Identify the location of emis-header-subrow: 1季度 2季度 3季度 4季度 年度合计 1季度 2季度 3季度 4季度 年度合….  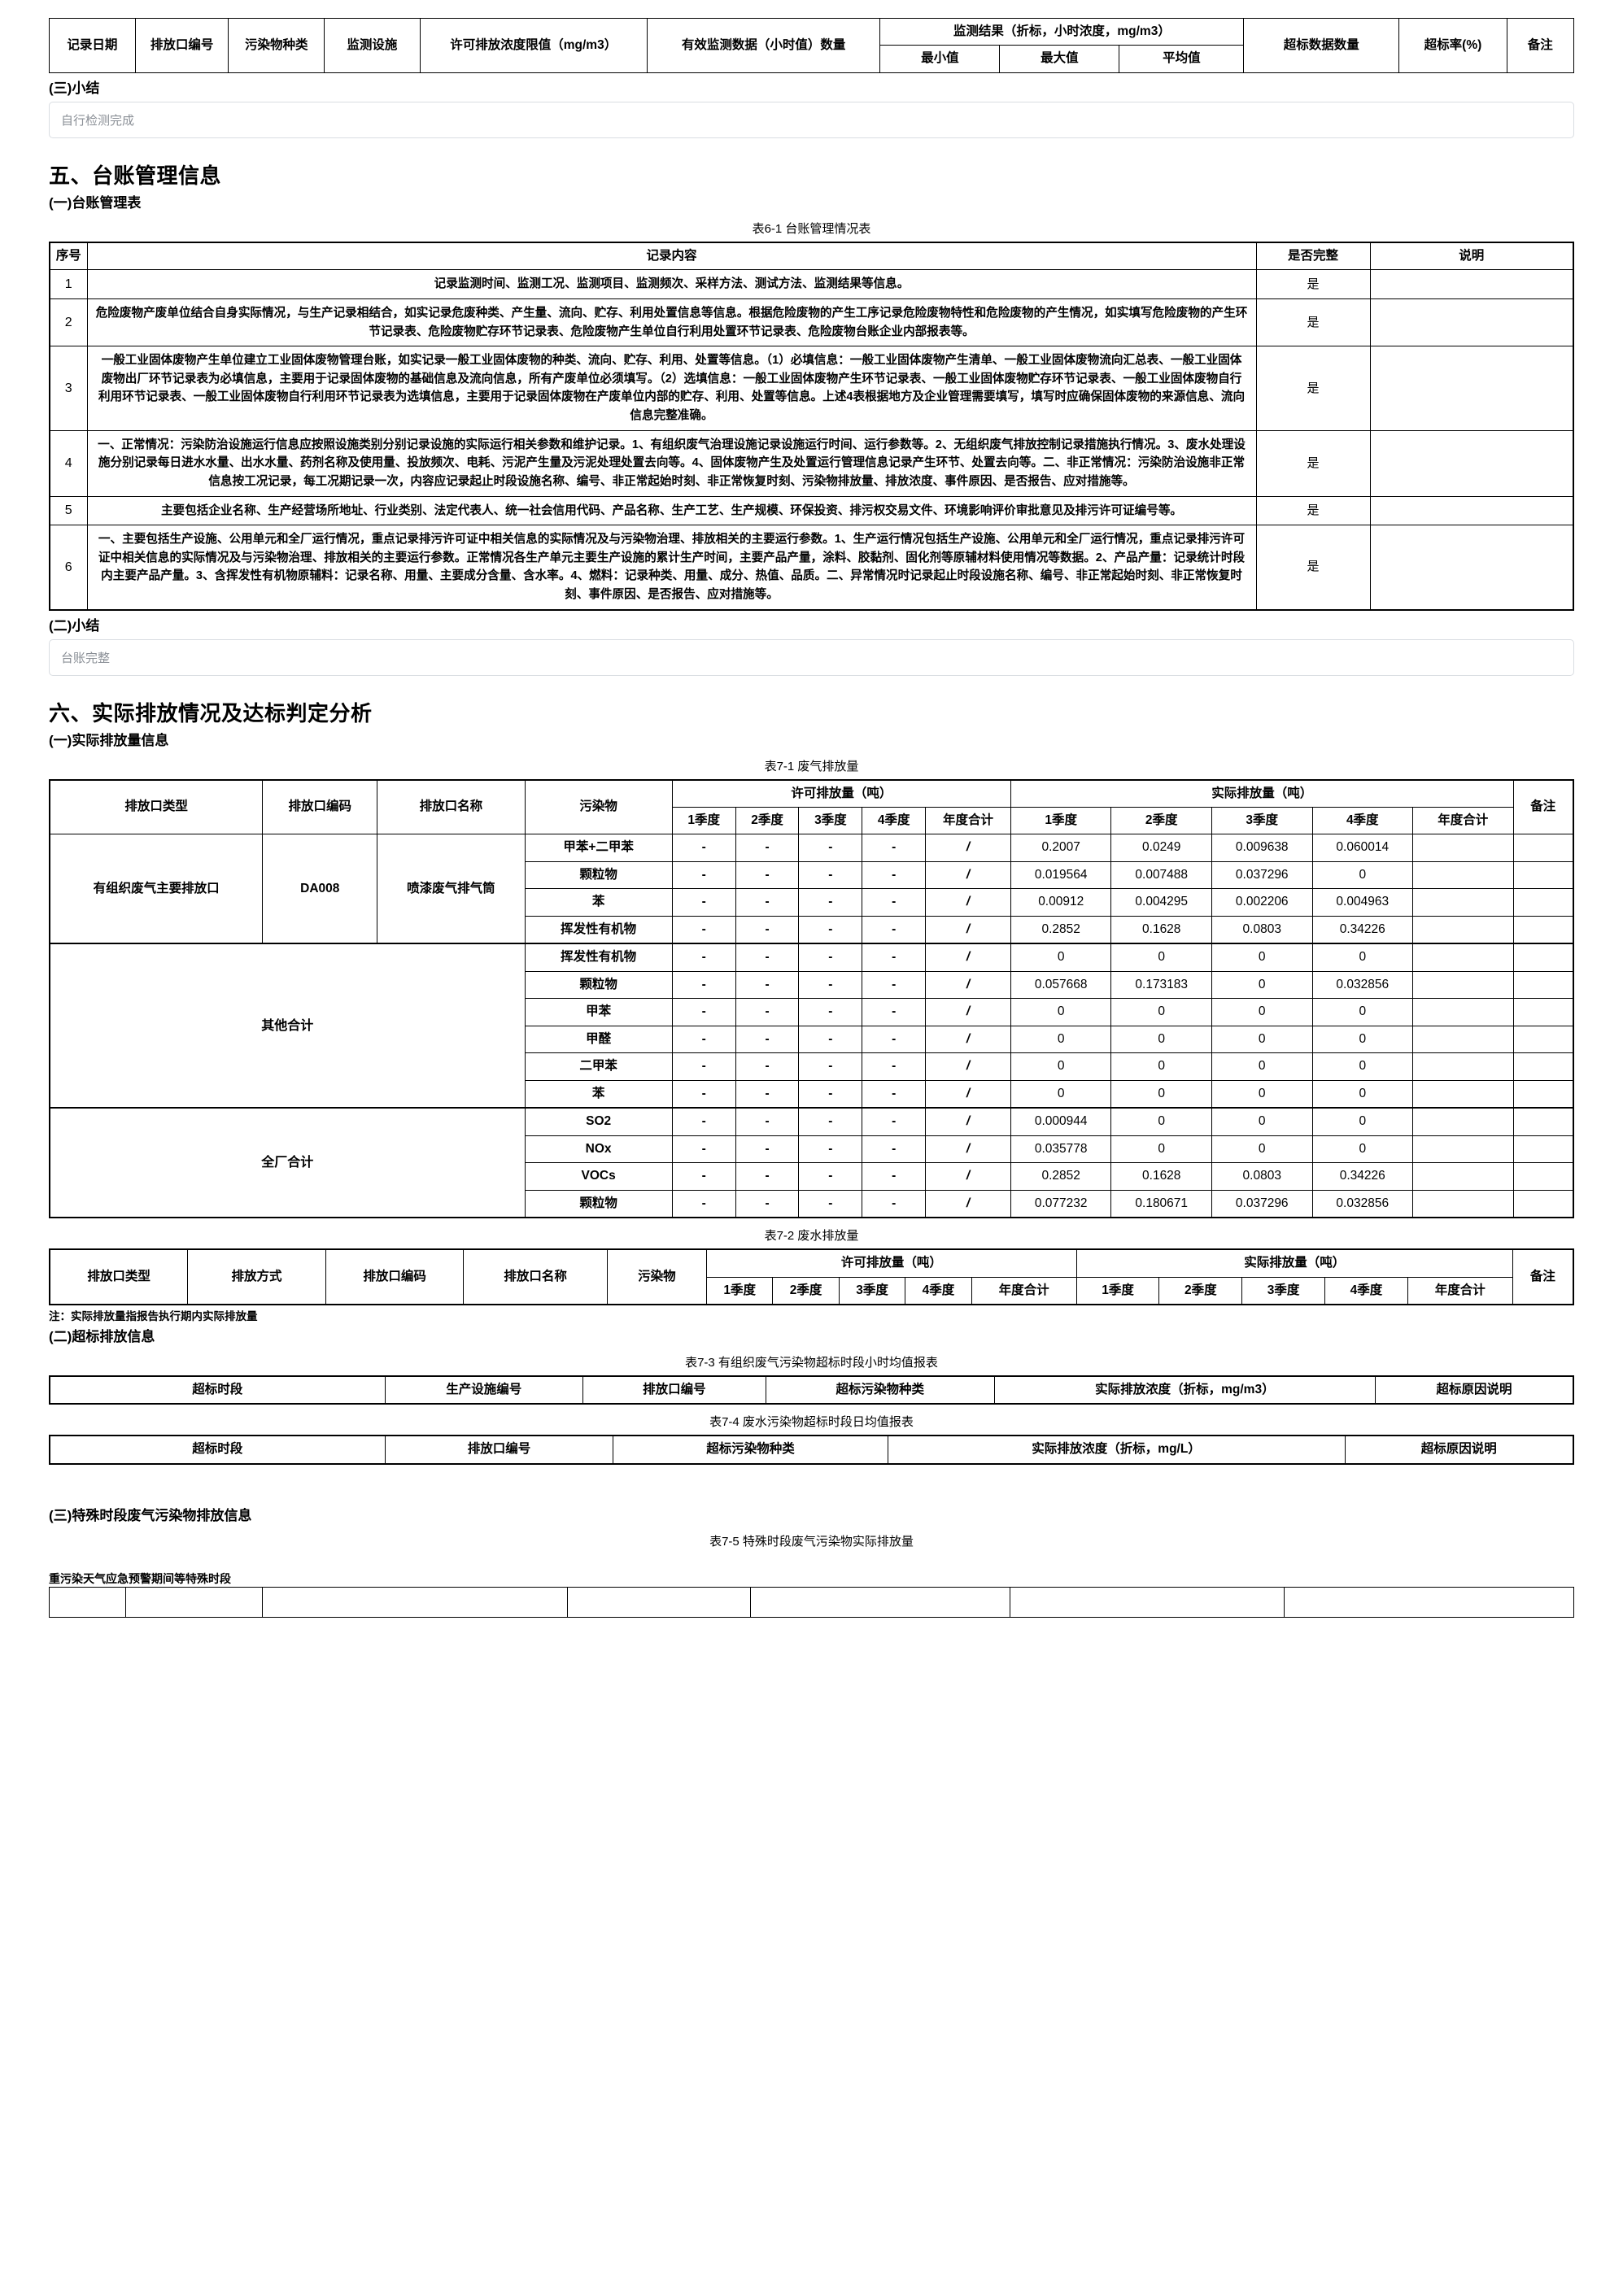
(811, 821).